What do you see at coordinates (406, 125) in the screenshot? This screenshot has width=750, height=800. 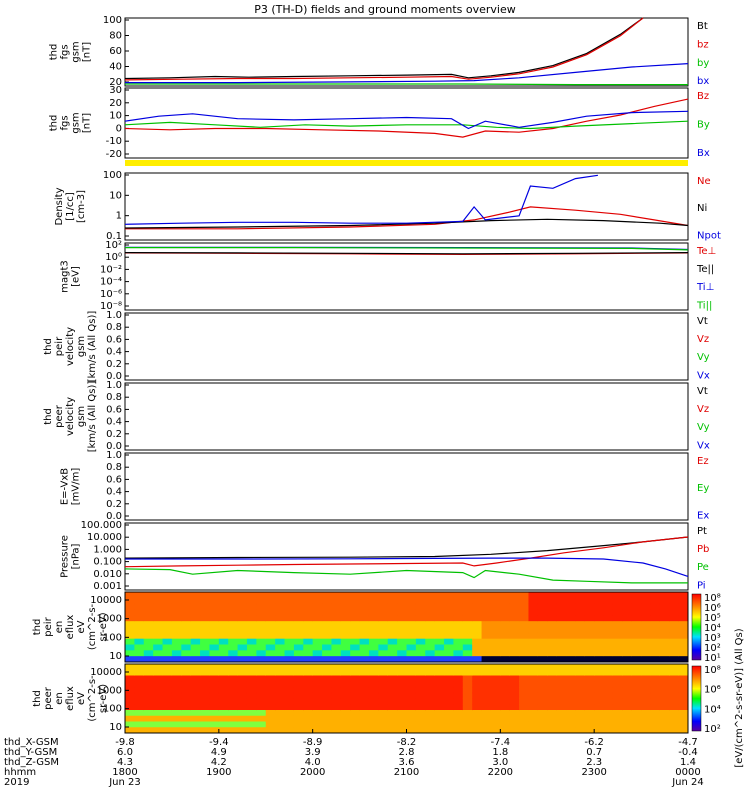 I see `fgs_components-series-By` at bounding box center [406, 125].